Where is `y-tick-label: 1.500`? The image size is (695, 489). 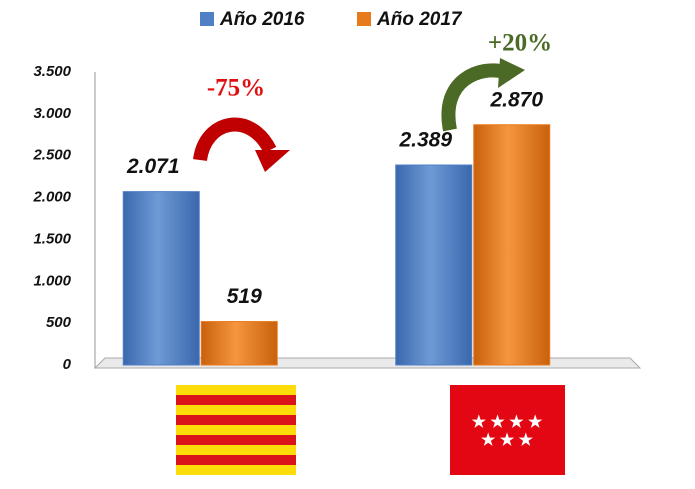 y-tick-label: 1.500 is located at coordinates (52, 238).